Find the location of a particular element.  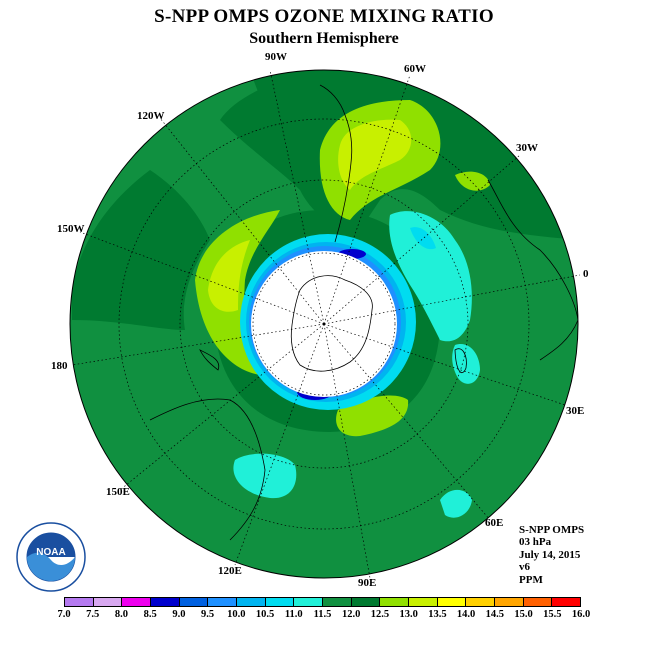

lon-label-150e: 150E is located at coordinates (118, 492).